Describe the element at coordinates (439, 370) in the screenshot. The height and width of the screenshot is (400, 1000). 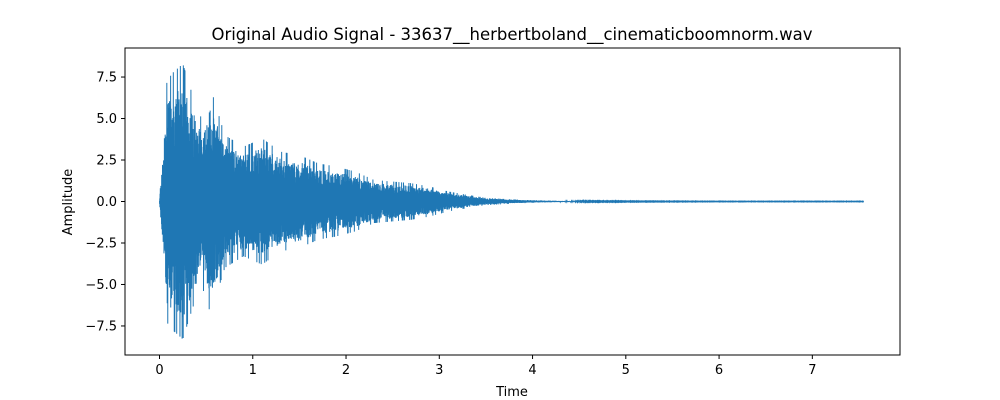
I see `x-tick-label: 3` at that location.